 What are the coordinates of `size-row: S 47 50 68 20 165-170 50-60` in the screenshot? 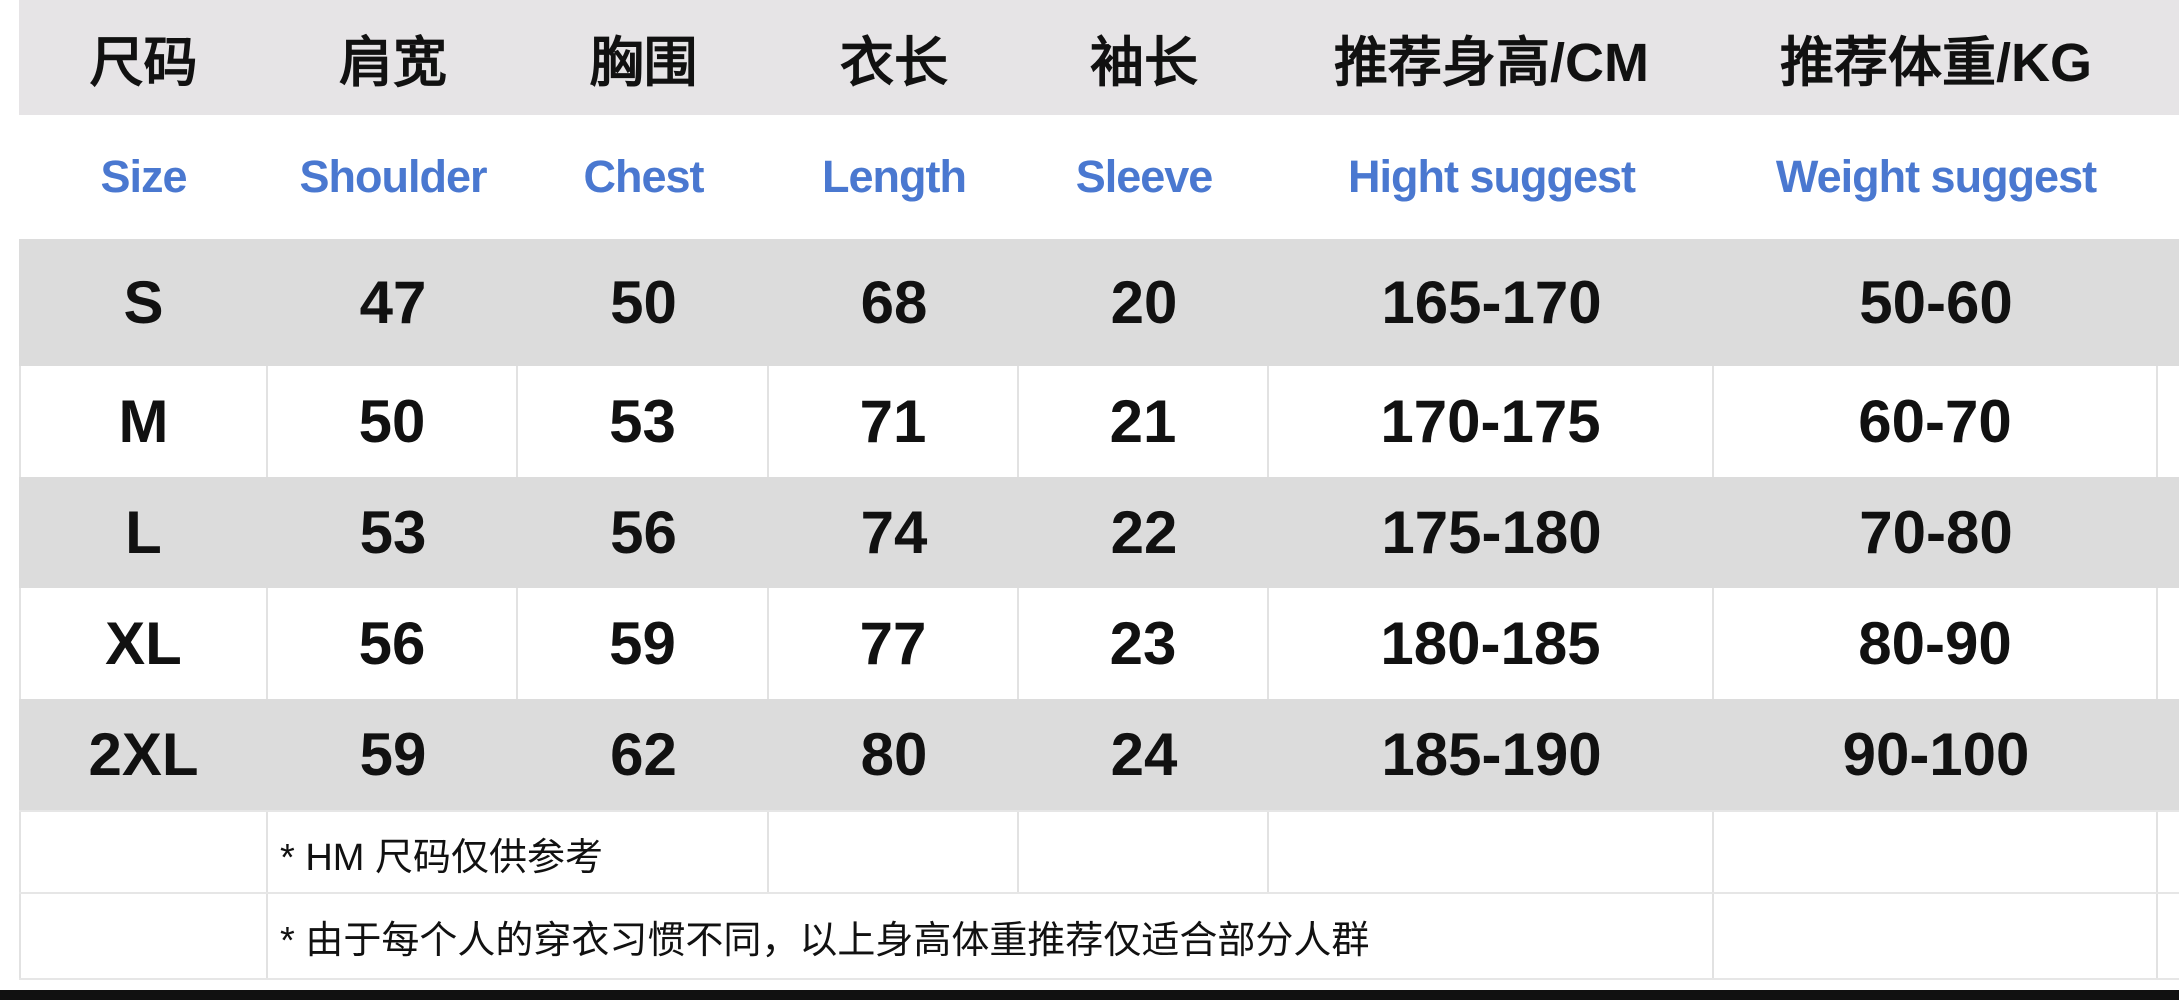 It's located at (1099, 302).